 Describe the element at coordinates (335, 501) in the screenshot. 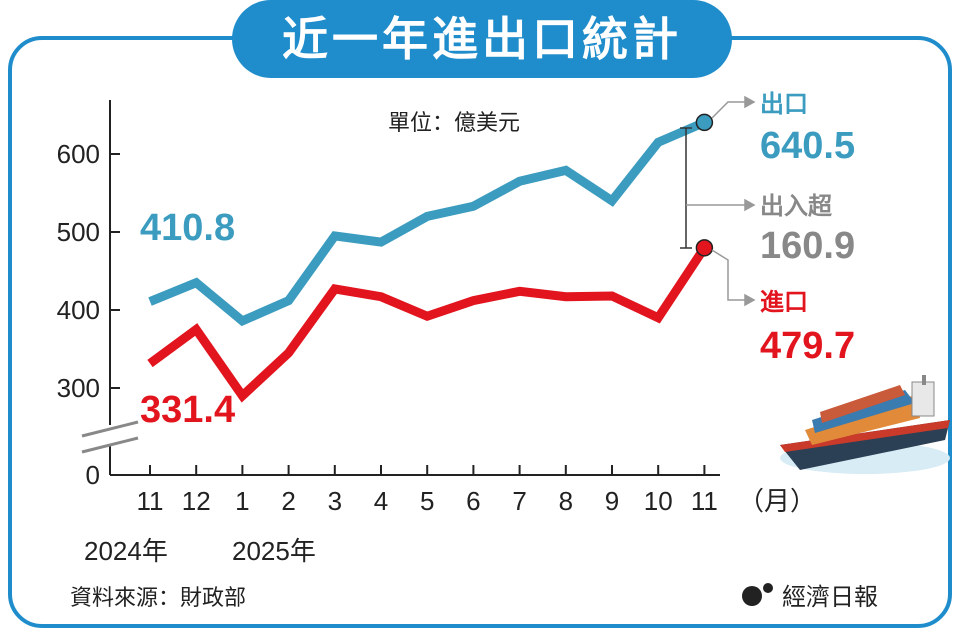

I see `x-tick-label: 3` at that location.